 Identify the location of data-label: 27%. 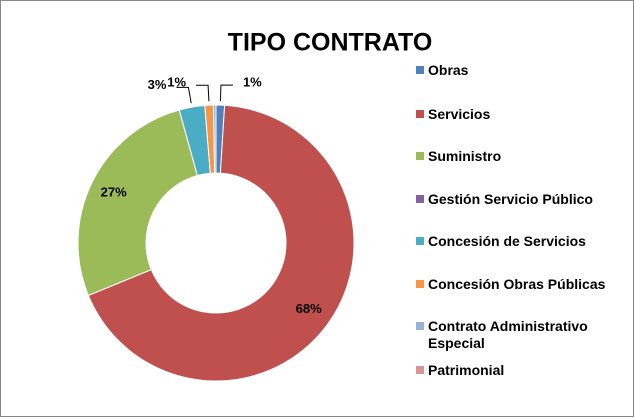
(114, 191).